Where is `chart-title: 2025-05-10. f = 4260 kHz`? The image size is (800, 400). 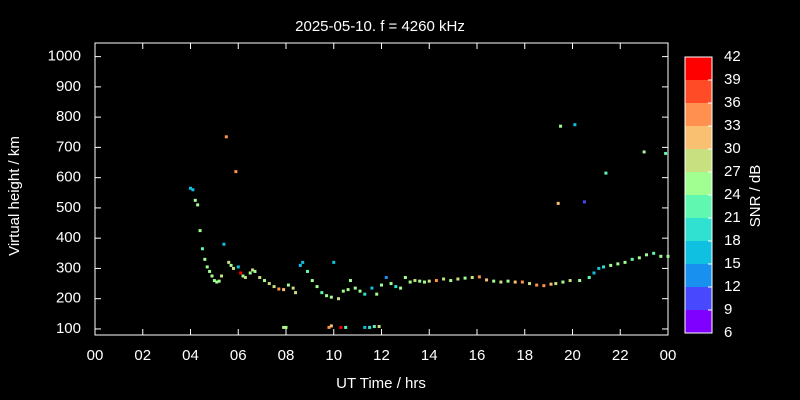
chart-title: 2025-05-10. f = 4260 kHz is located at coordinates (380, 26).